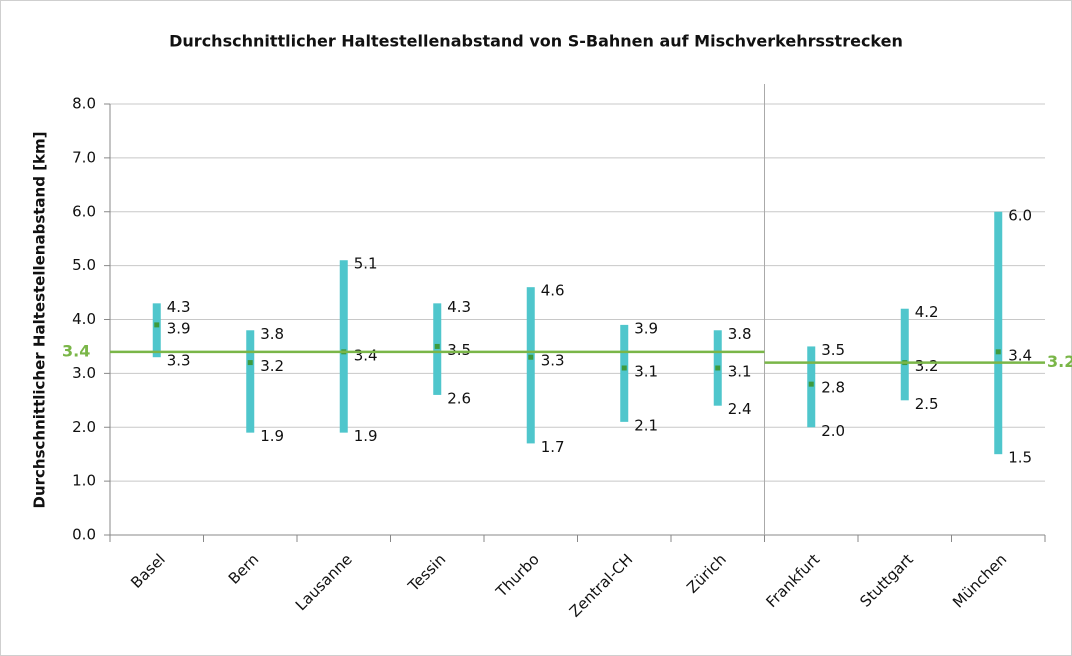 The width and height of the screenshot is (1072, 656). Describe the element at coordinates (76, 350) in the screenshot. I see `average-label: 3.4` at that location.